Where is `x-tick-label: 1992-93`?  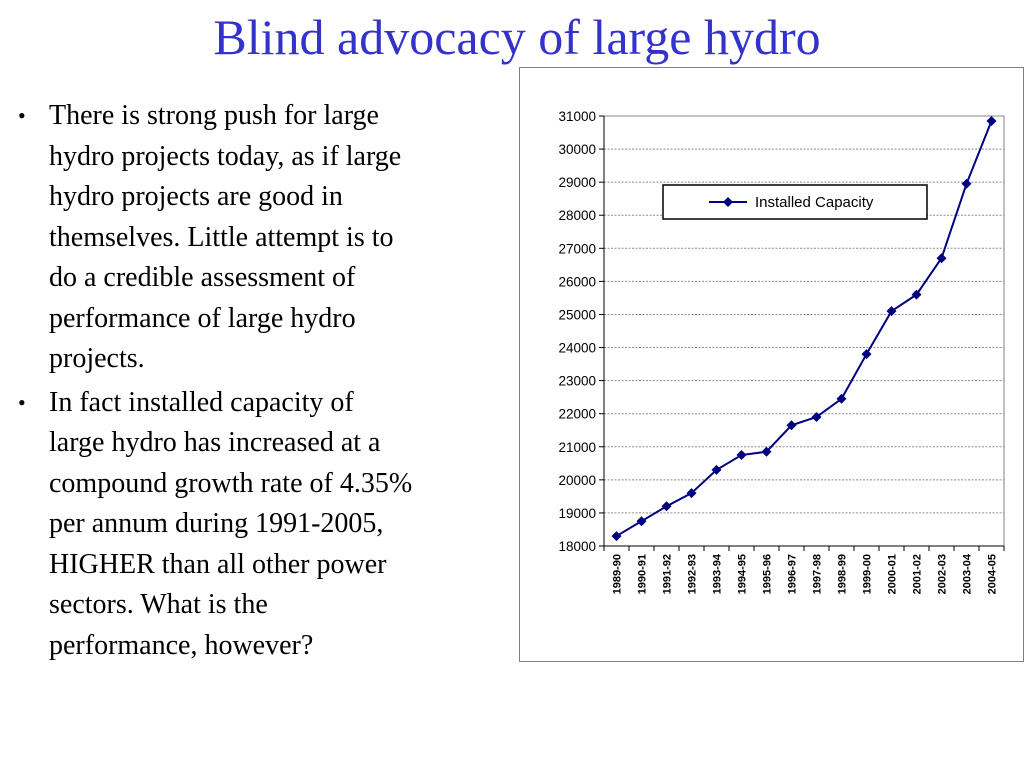 x-tick-label: 1992-93 is located at coordinates (693, 574).